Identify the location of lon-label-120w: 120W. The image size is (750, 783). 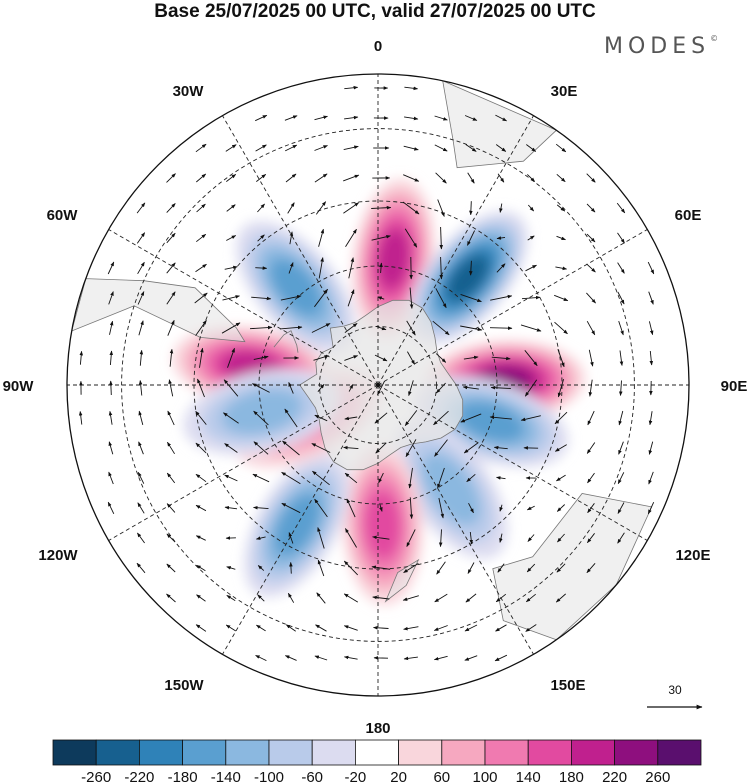
(58, 555).